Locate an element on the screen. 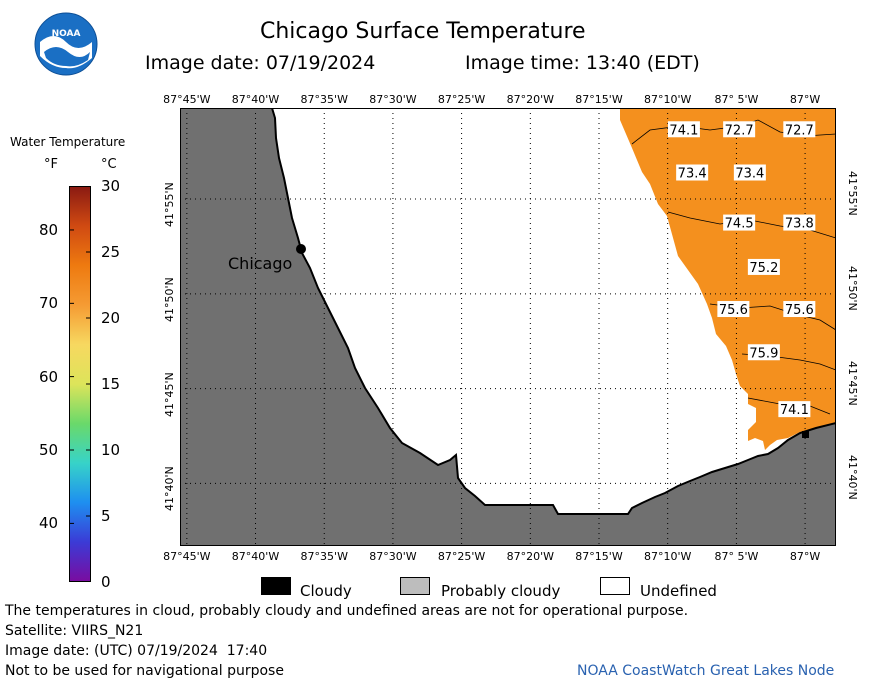  longitude-label-bottom: 87°35'W is located at coordinates (324, 556).